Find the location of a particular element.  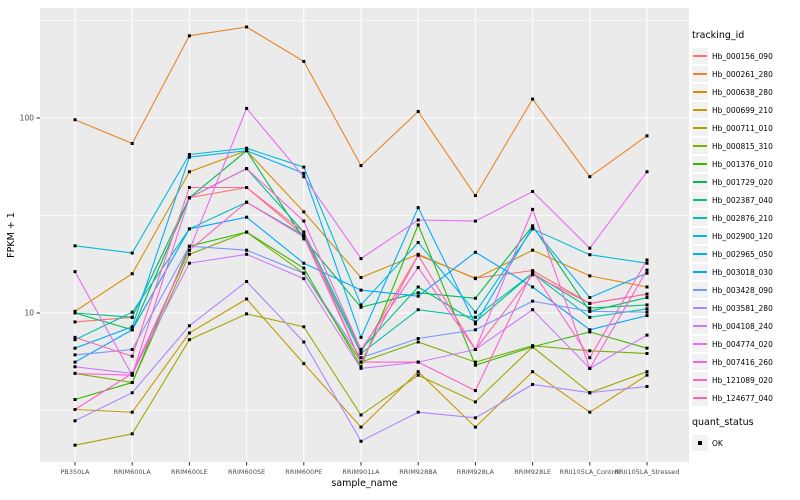

x-tick-label: RRIM928LA is located at coordinates (476, 472).